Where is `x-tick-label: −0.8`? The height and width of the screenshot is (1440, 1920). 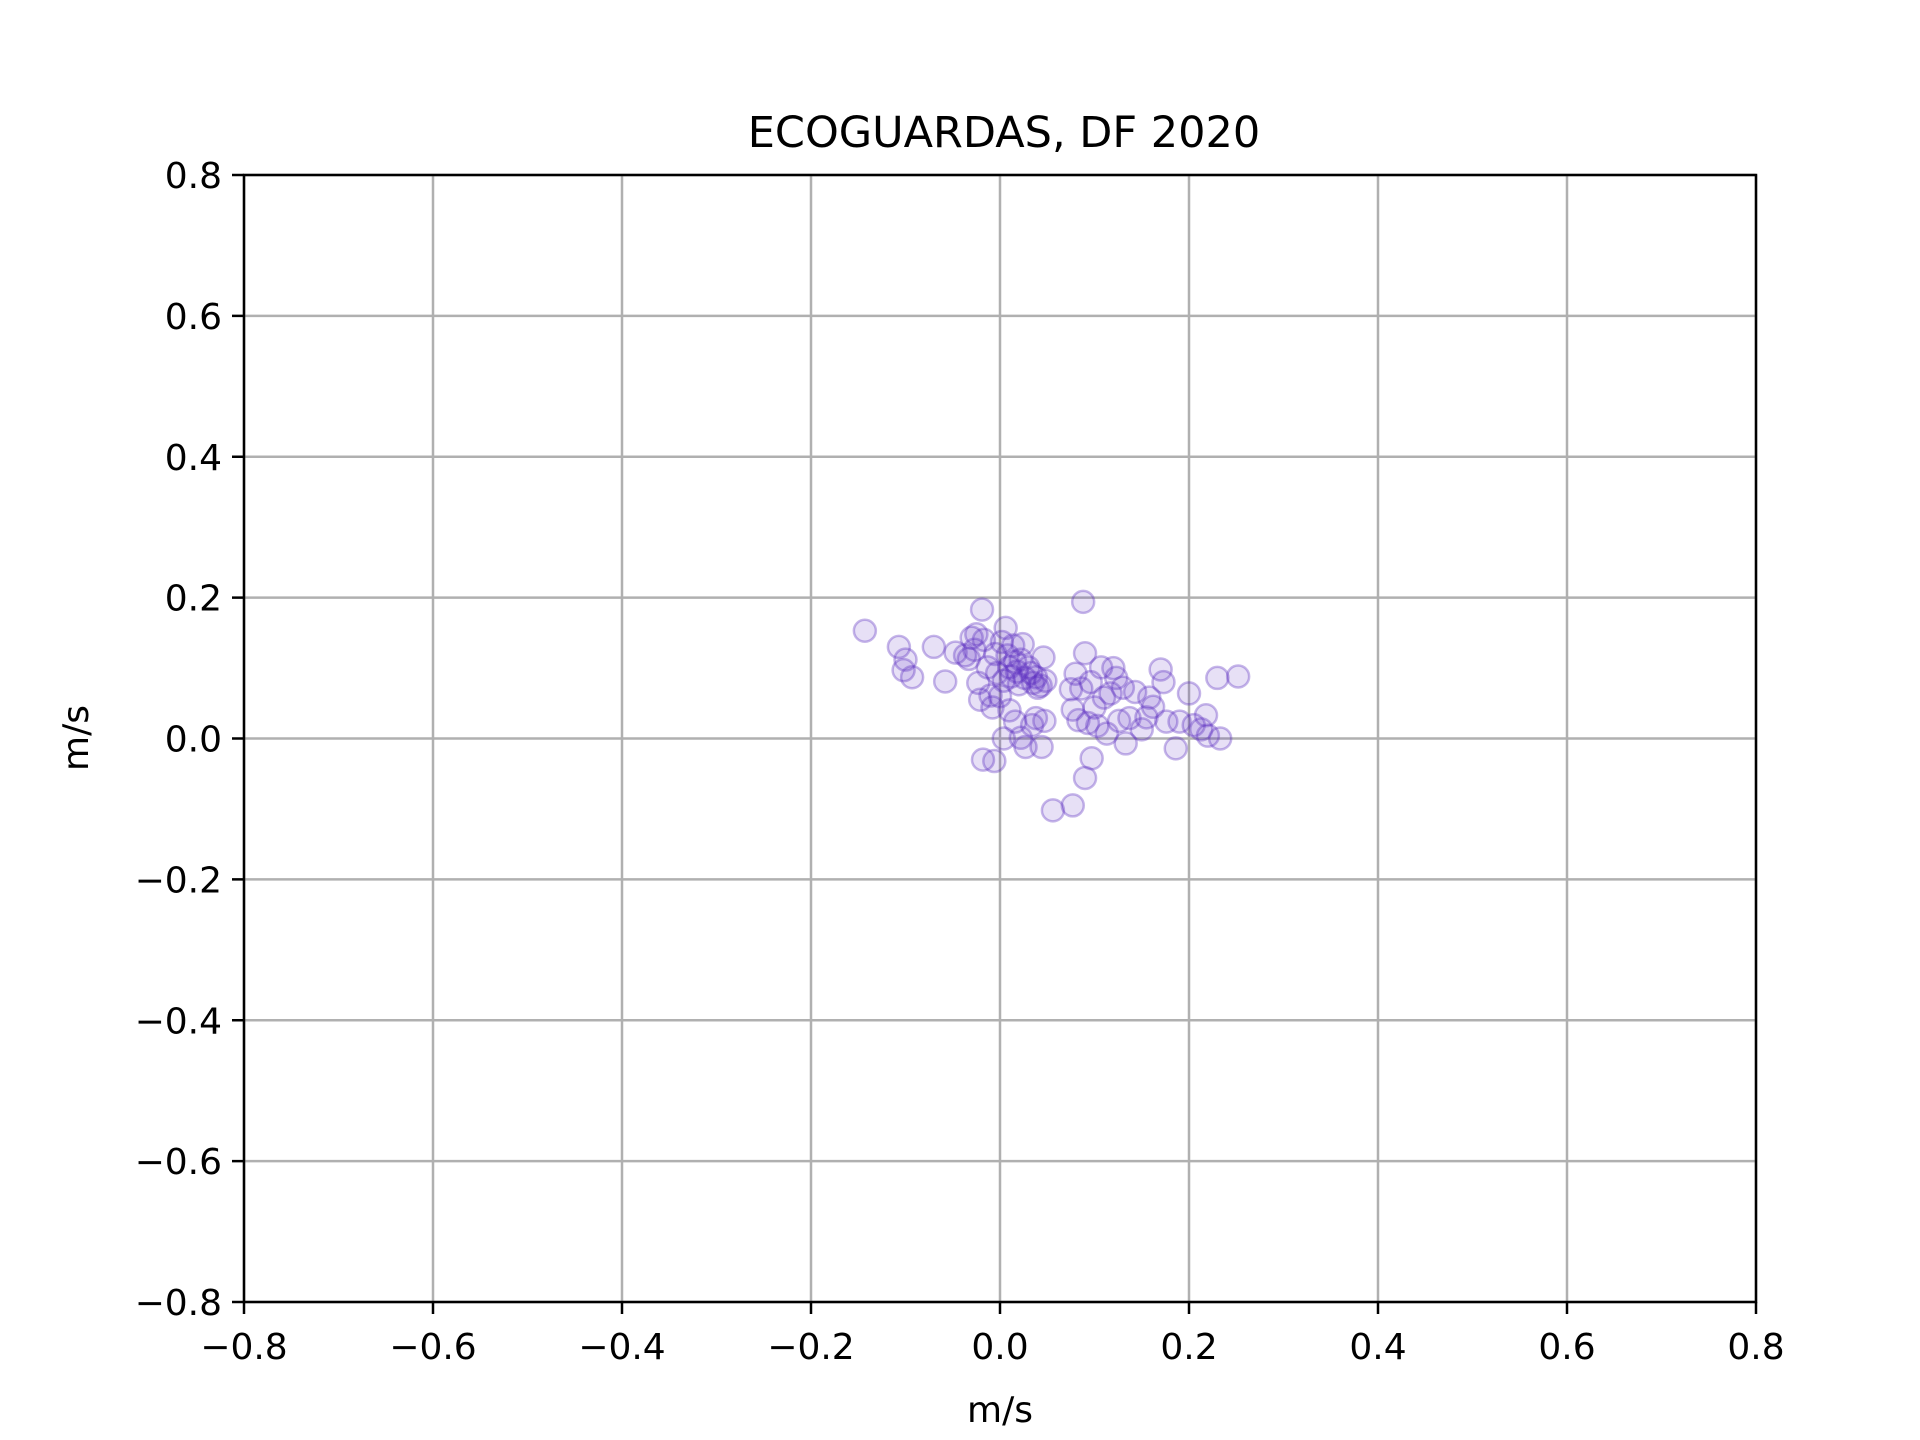
x-tick-label: −0.8 is located at coordinates (243, 1347).